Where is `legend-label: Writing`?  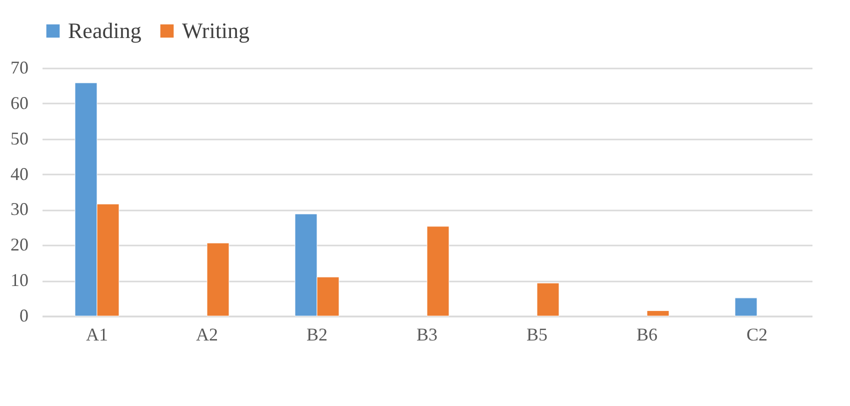 legend-label: Writing is located at coordinates (216, 30).